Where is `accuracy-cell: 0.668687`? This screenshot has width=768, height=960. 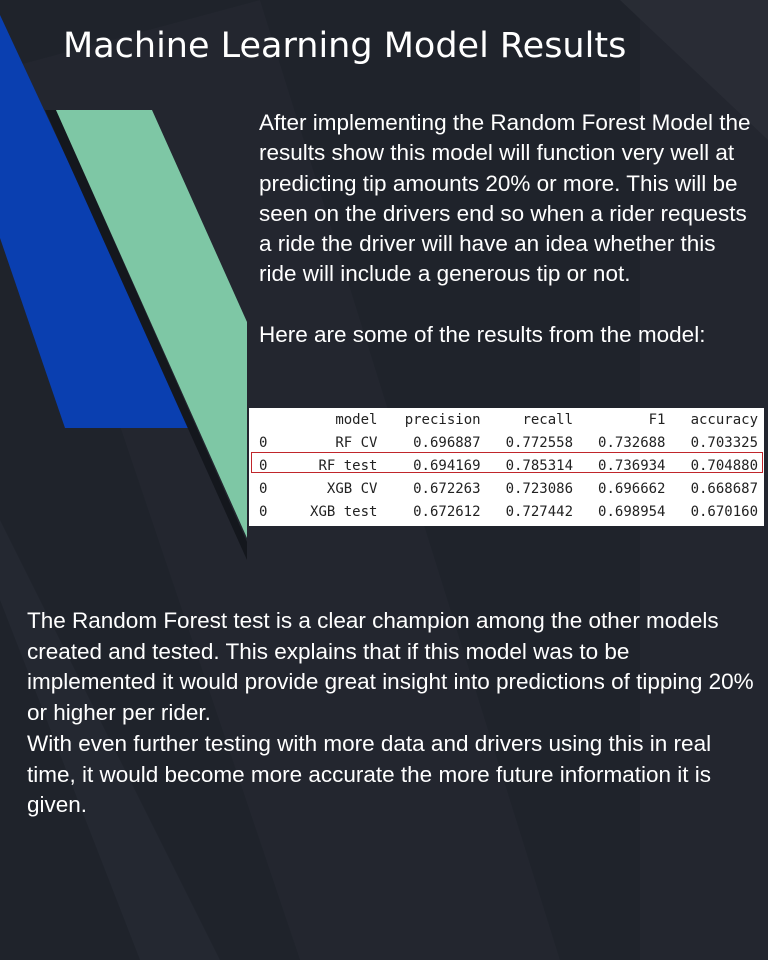
accuracy-cell: 0.668687 is located at coordinates (717, 488).